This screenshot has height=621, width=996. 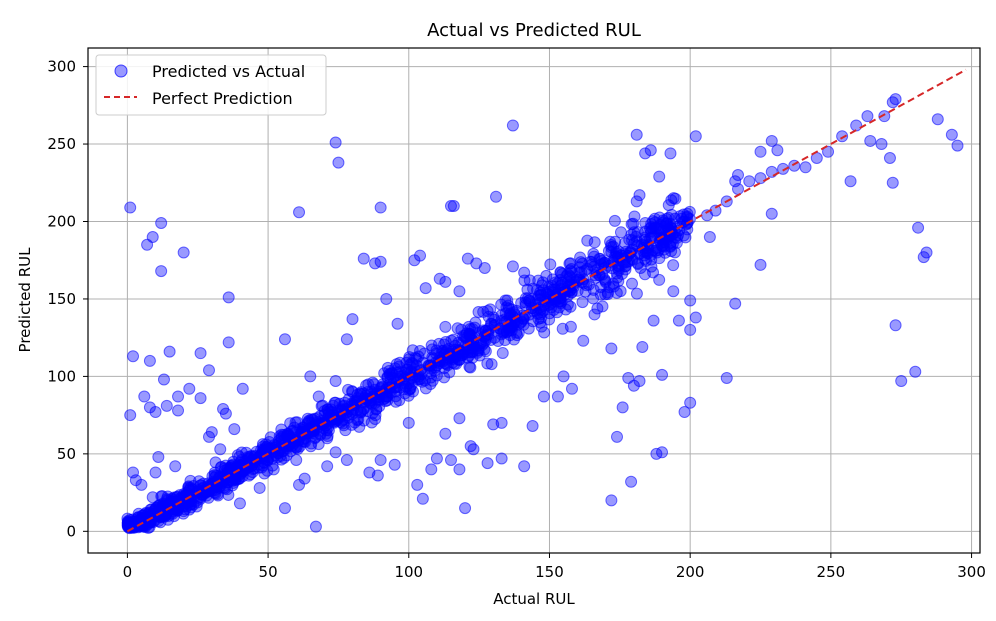 I want to click on y-tick-label: 300, so click(x=61, y=67).